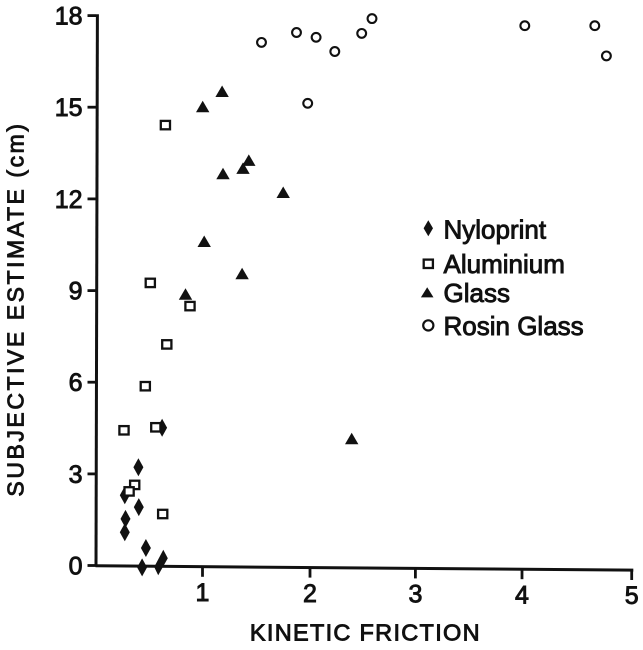 The height and width of the screenshot is (650, 643). Describe the element at coordinates (365, 633) in the screenshot. I see `svg-text: KINETIC FRICTION` at that location.